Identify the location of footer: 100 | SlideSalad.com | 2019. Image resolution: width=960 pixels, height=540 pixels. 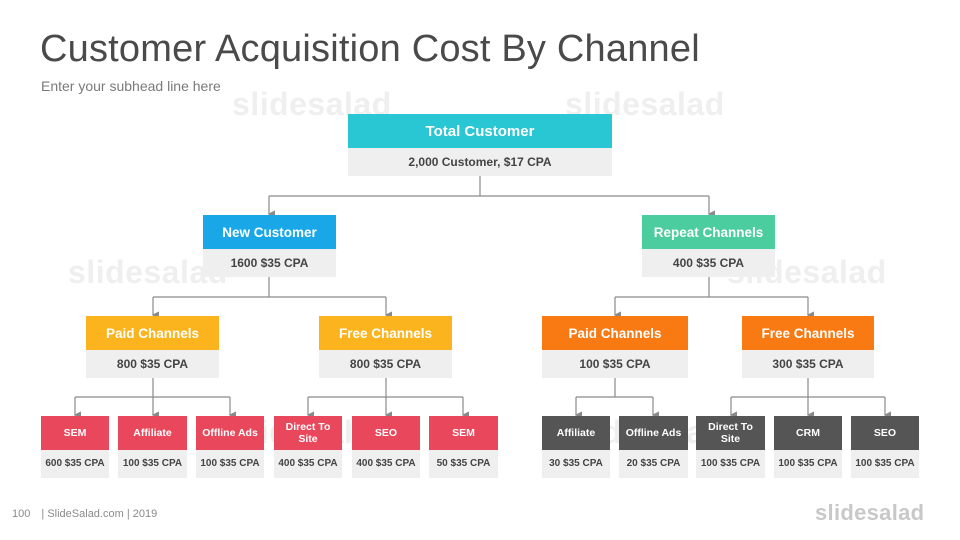
(84, 514).